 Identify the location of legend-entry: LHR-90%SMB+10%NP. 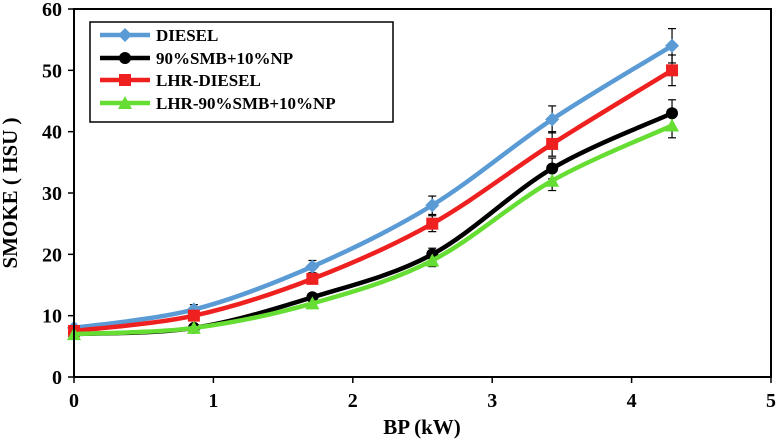
(218, 103).